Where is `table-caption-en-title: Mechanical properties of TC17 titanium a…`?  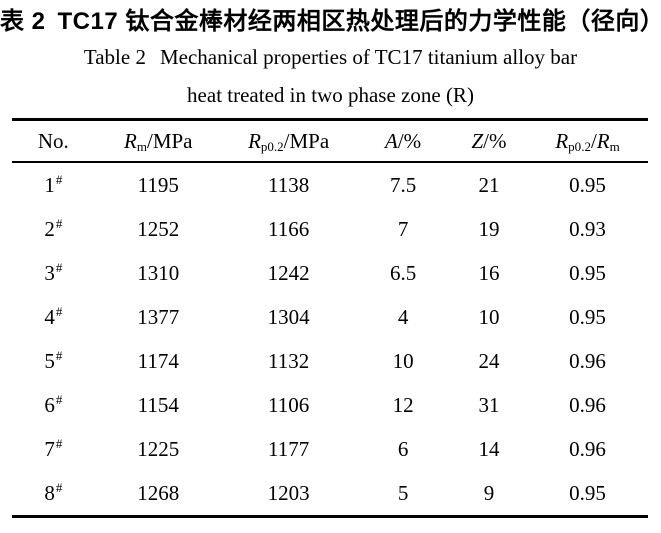
table-caption-en-title: Mechanical properties of TC17 titanium a… is located at coordinates (368, 57).